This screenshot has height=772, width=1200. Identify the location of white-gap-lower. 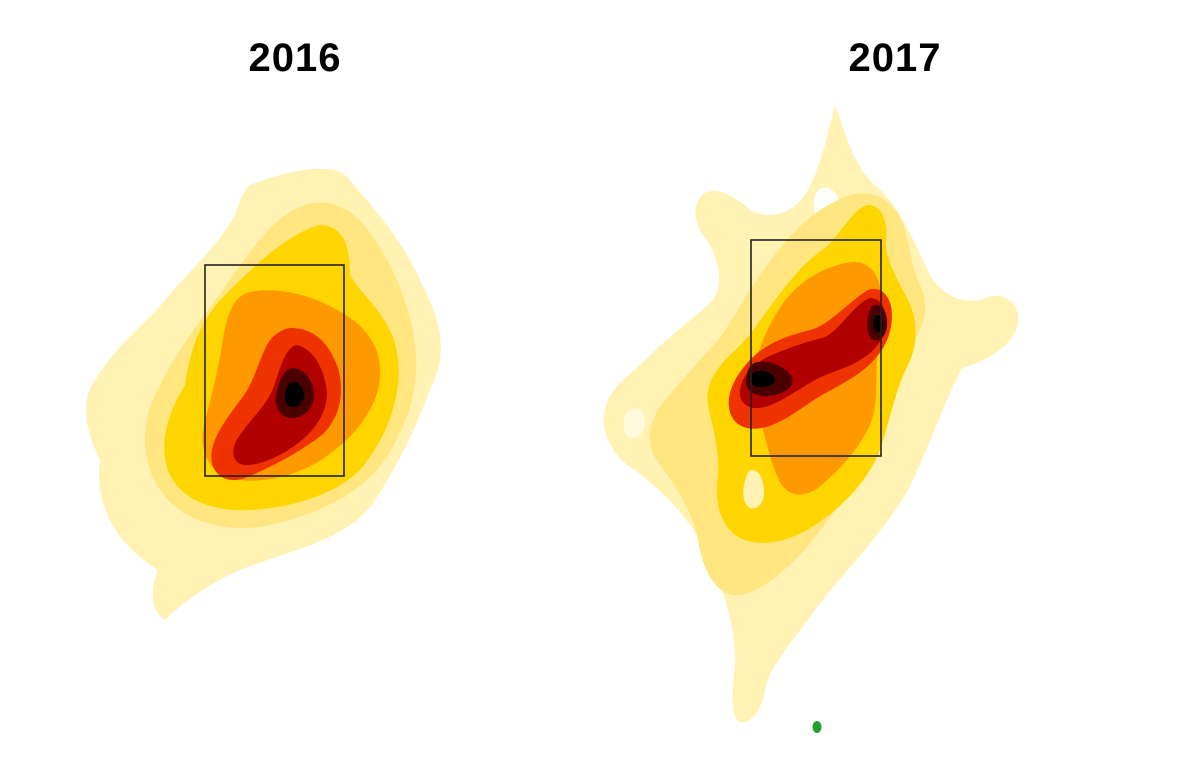
(754, 489).